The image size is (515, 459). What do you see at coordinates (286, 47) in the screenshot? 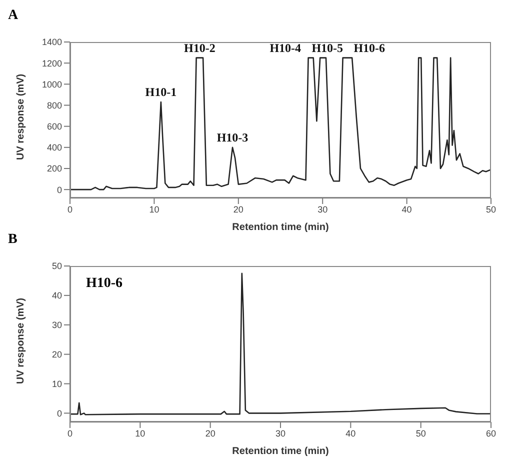
I see `annotation: H10-4` at bounding box center [286, 47].